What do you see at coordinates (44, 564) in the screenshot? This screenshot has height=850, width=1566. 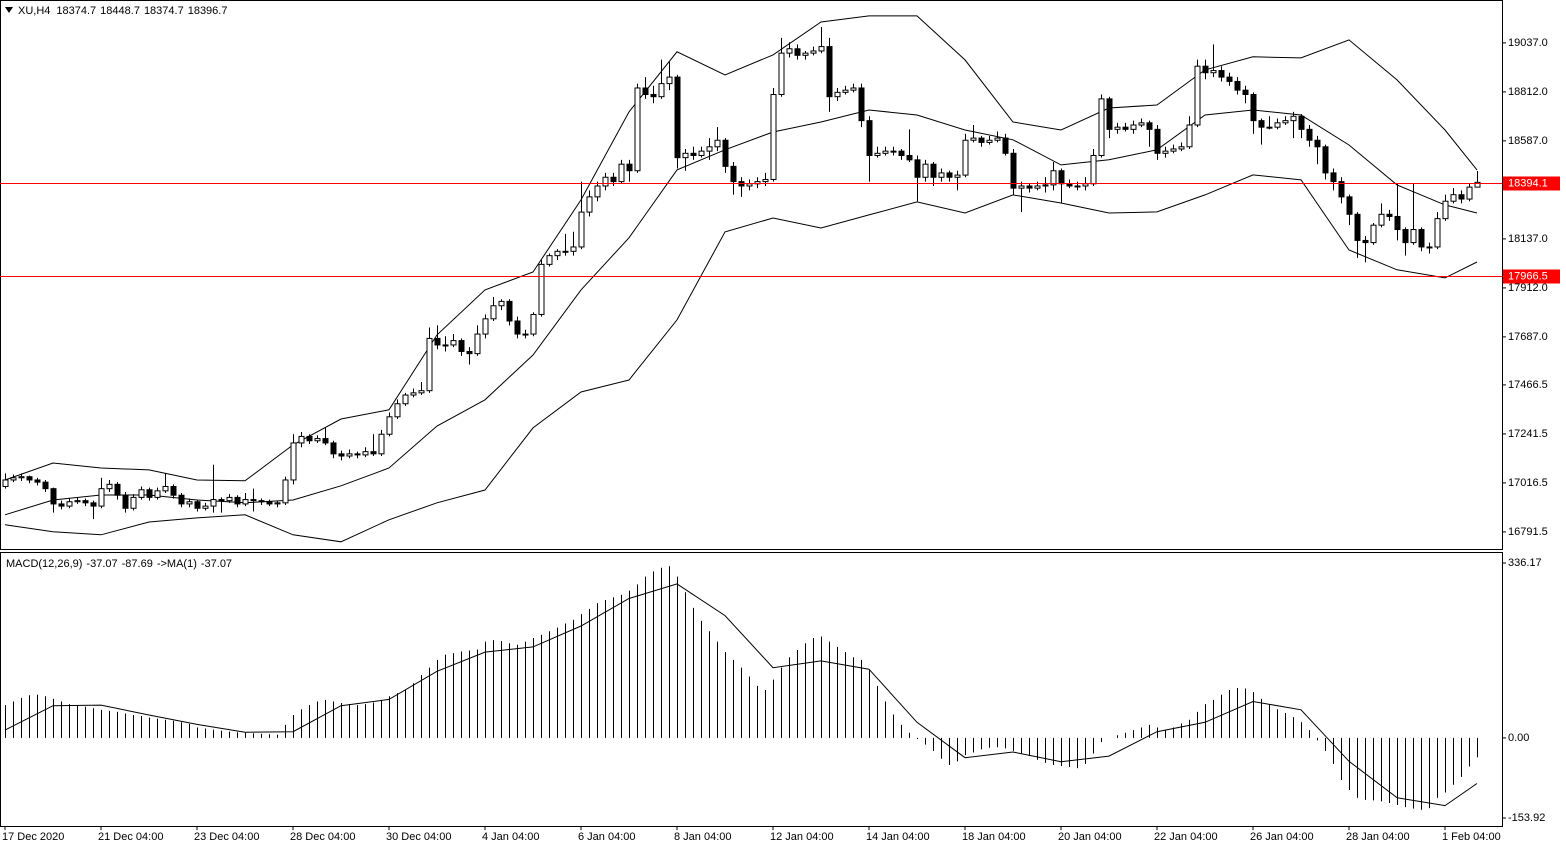 I see `macd-title: MACD(12,26,9)` at bounding box center [44, 564].